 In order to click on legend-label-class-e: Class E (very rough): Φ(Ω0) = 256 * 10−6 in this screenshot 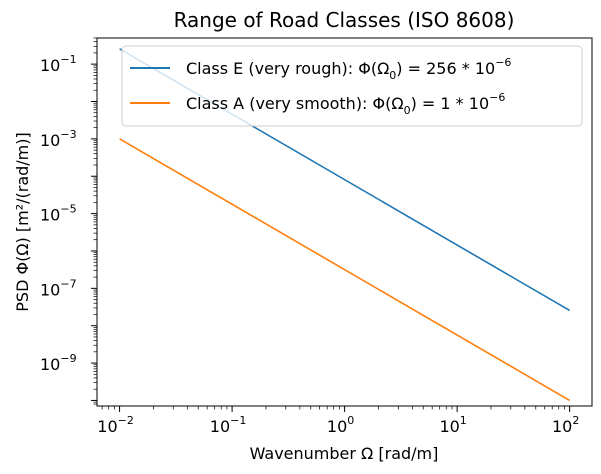, I will do `click(348, 69)`.